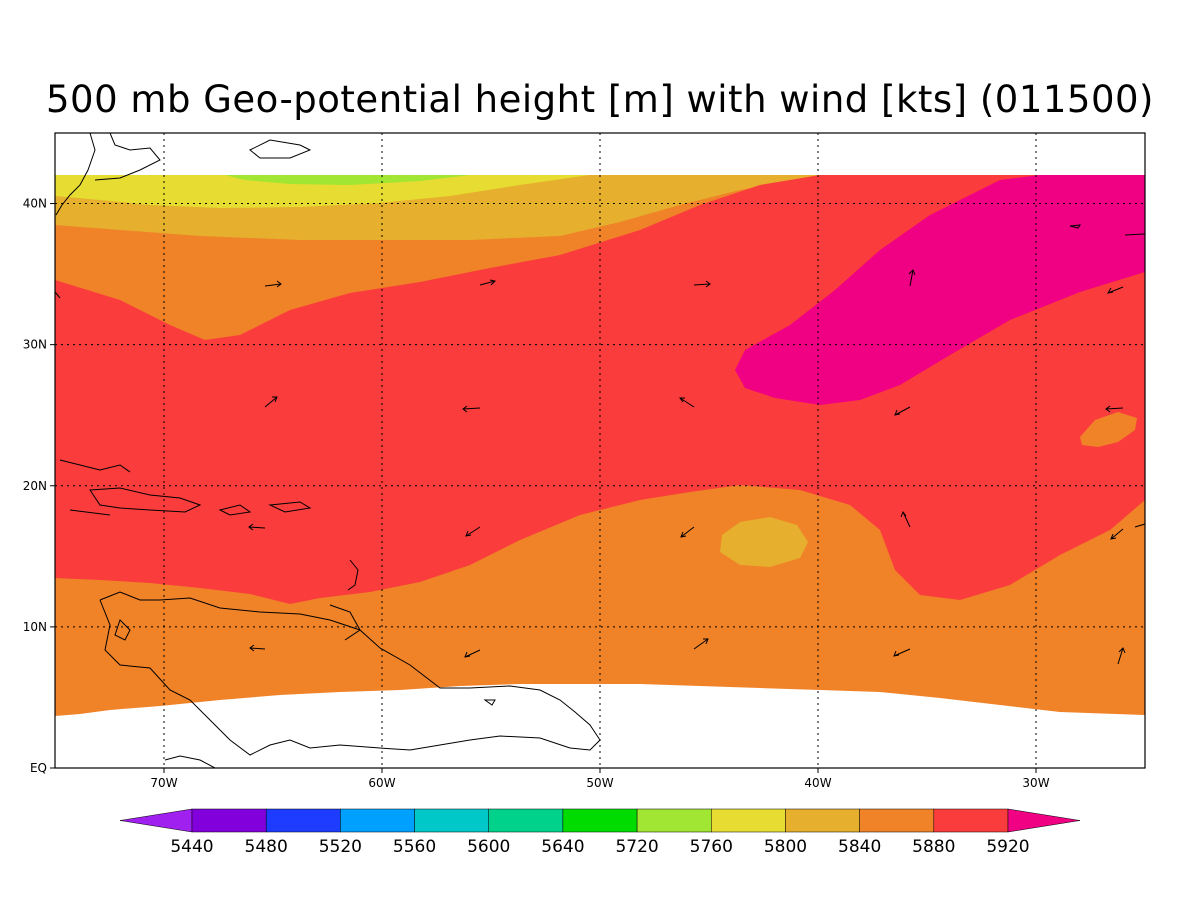 This screenshot has width=1200, height=900. What do you see at coordinates (933, 847) in the screenshot?
I see `colorbar-label: 5880` at bounding box center [933, 847].